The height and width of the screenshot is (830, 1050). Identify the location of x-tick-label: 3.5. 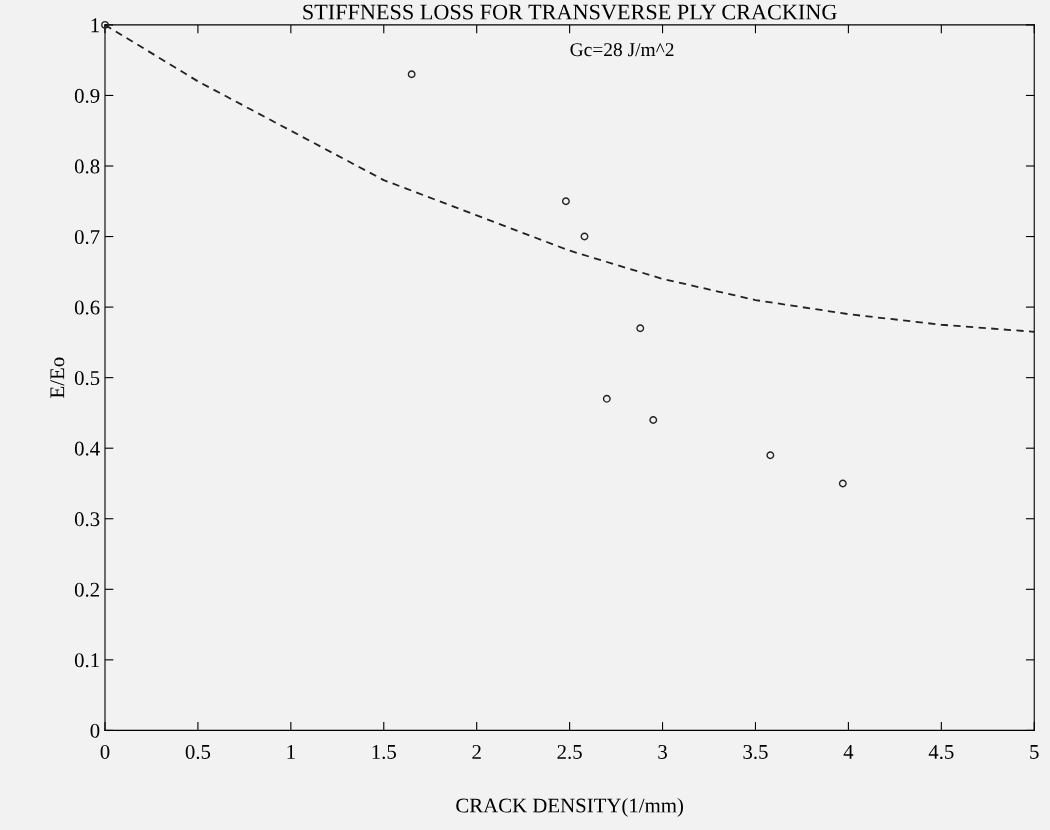
(755, 752).